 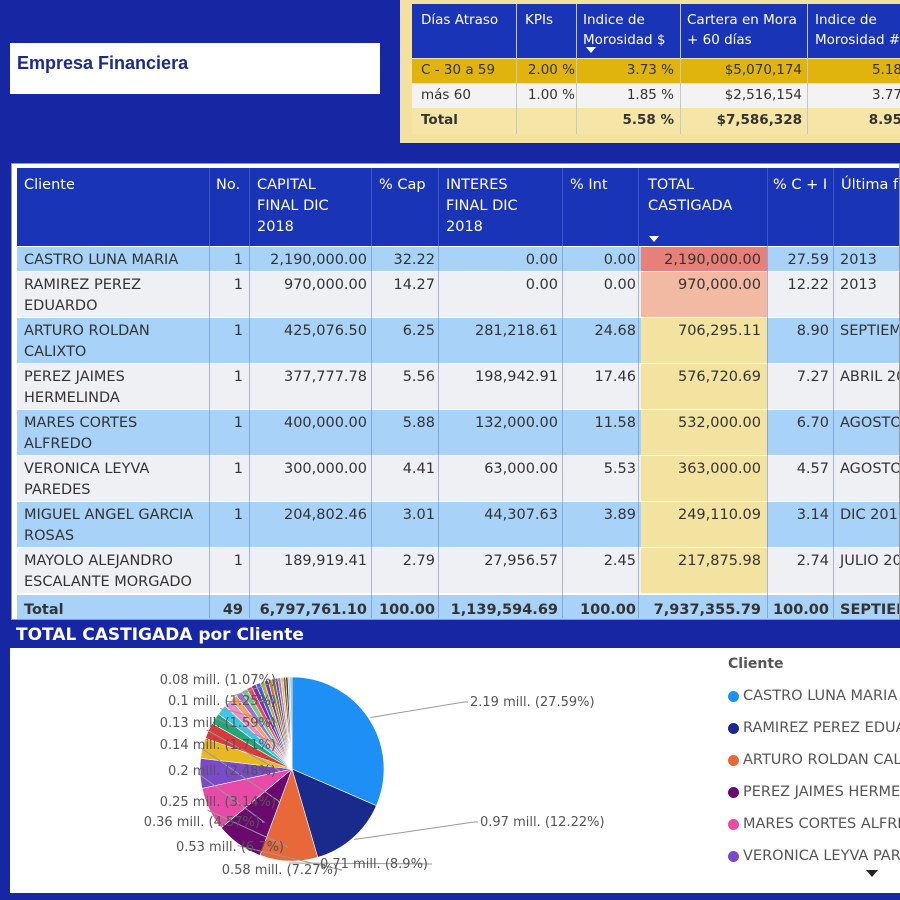 What do you see at coordinates (539, 20) in the screenshot?
I see `kpi-header-kpis: KPIs` at bounding box center [539, 20].